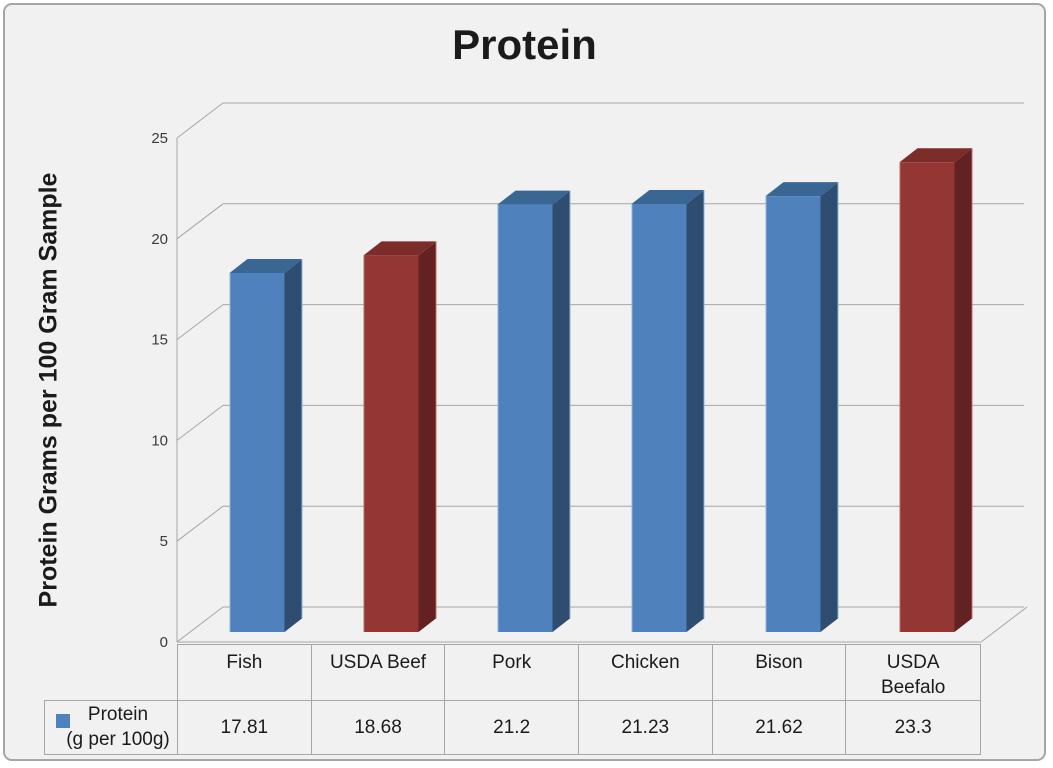 Image resolution: width=1053 pixels, height=768 pixels. Describe the element at coordinates (266, 265) in the screenshot. I see `bar-top-fish` at that location.